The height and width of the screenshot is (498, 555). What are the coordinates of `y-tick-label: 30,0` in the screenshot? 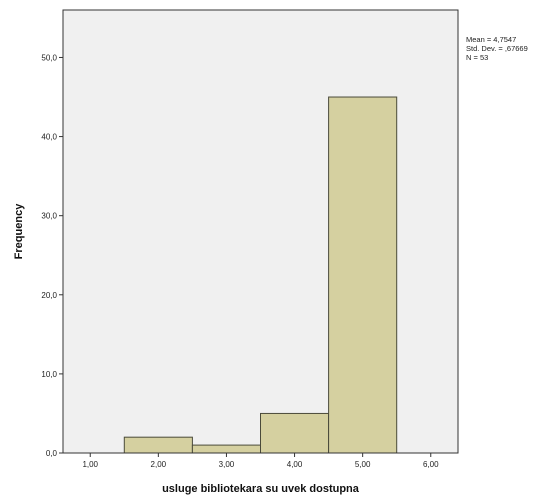 It's located at (49, 216).